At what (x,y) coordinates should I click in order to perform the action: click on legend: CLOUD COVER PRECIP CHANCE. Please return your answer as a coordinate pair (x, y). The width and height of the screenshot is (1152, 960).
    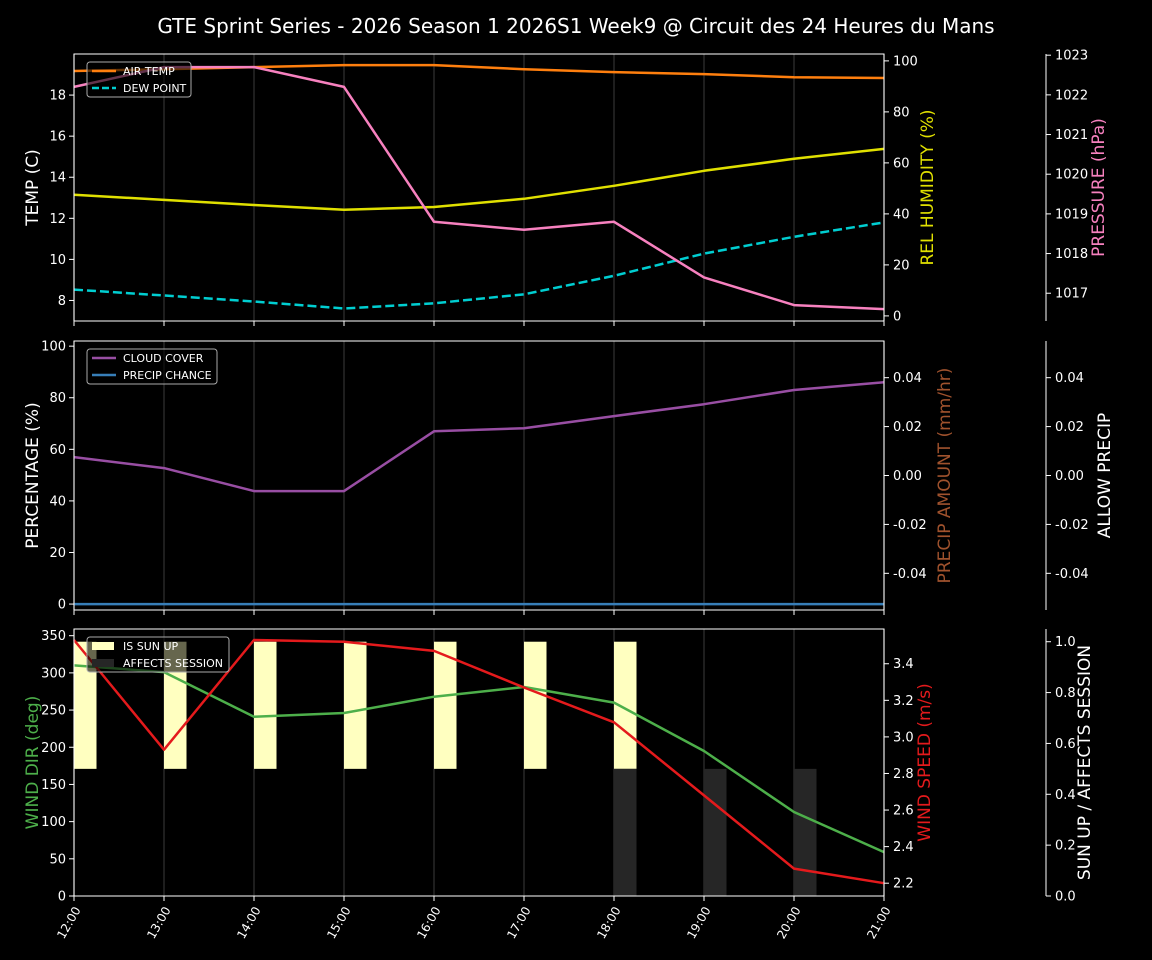
    Looking at the image, I should click on (152, 366).